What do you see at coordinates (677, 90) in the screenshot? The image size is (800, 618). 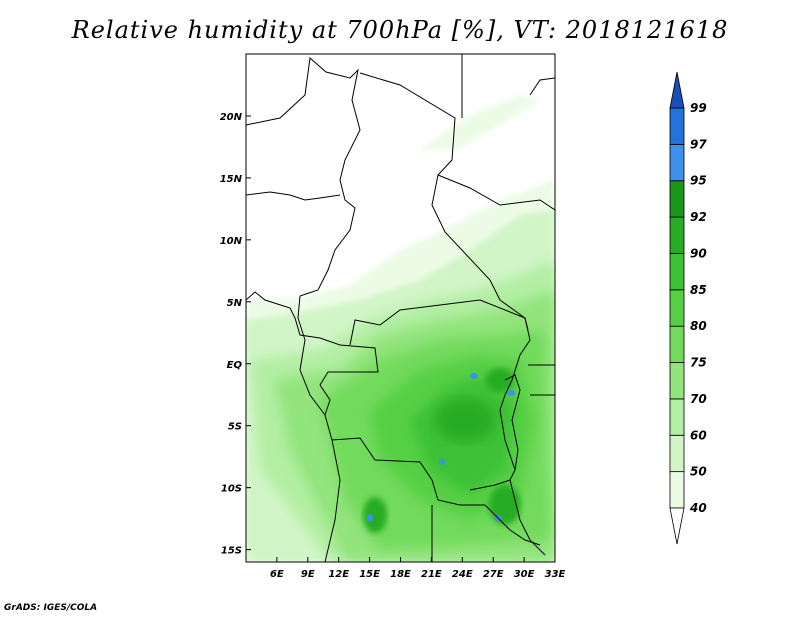 I see `colorbar-max-arrow` at bounding box center [677, 90].